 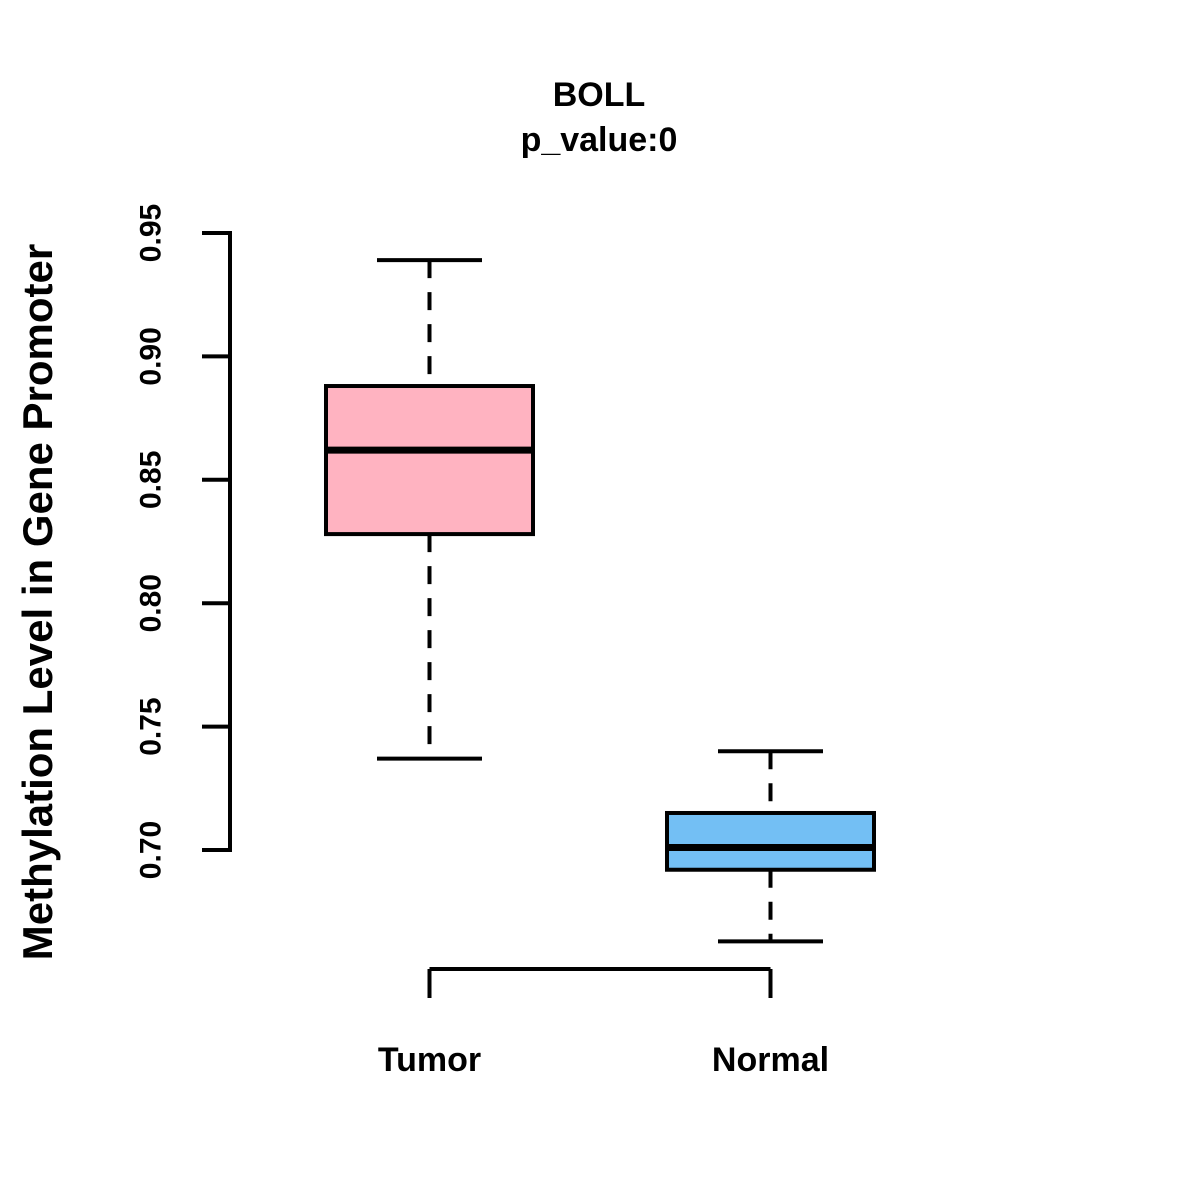 I want to click on y-tick-label: 0.70, so click(x=151, y=850).